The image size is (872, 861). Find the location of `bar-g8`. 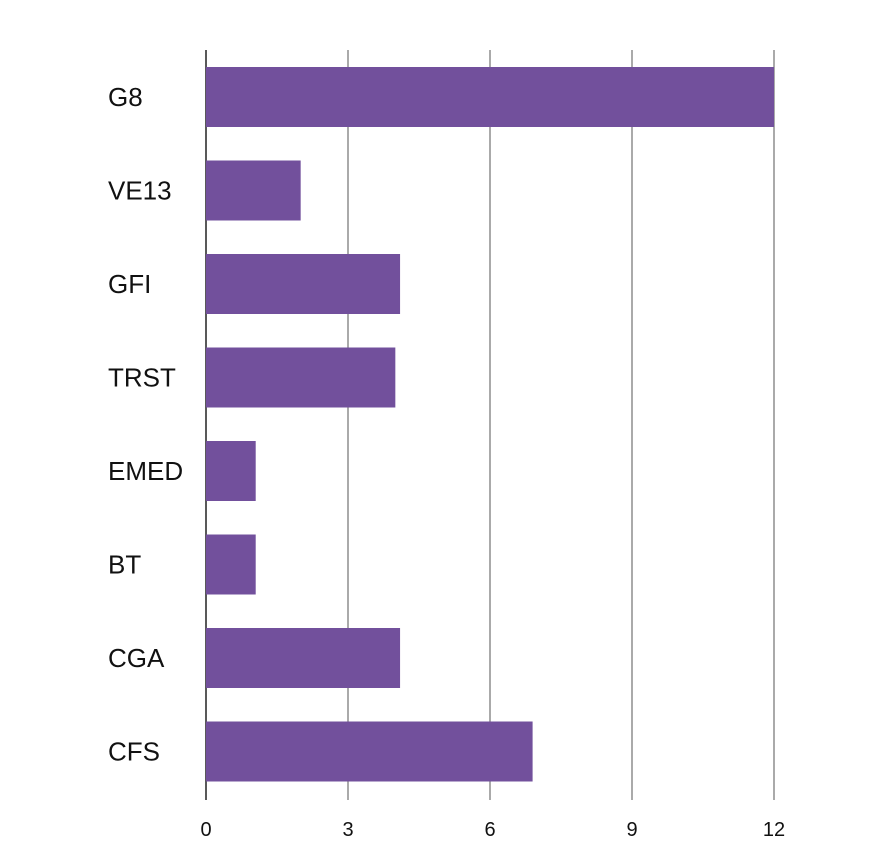

bar-g8 is located at coordinates (490, 97).